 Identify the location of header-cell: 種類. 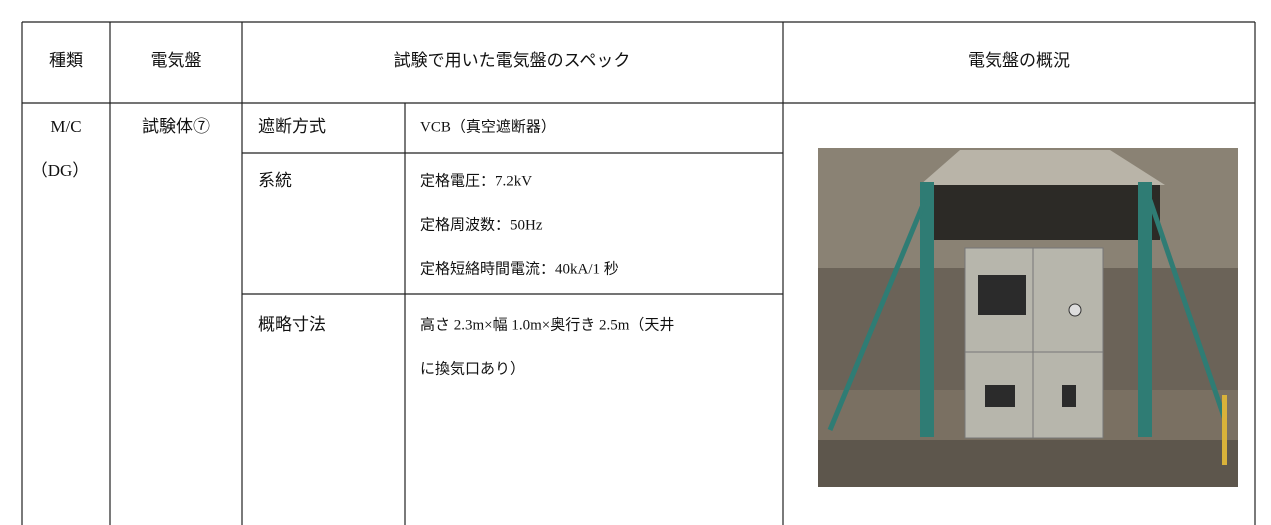
(66, 60).